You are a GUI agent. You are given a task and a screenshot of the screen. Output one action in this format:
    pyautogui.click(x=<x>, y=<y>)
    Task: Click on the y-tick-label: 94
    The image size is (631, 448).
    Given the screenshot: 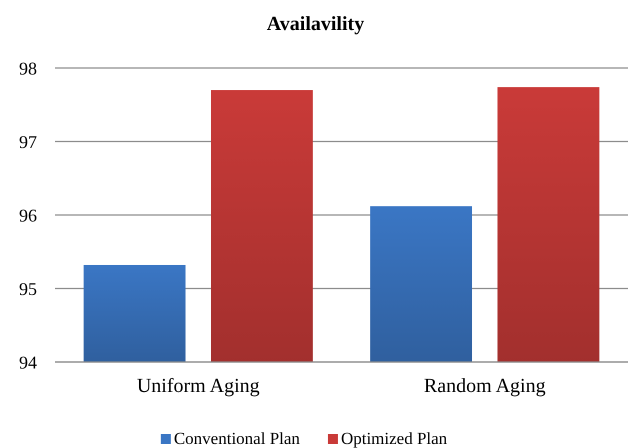 What is the action you would take?
    pyautogui.click(x=28, y=362)
    